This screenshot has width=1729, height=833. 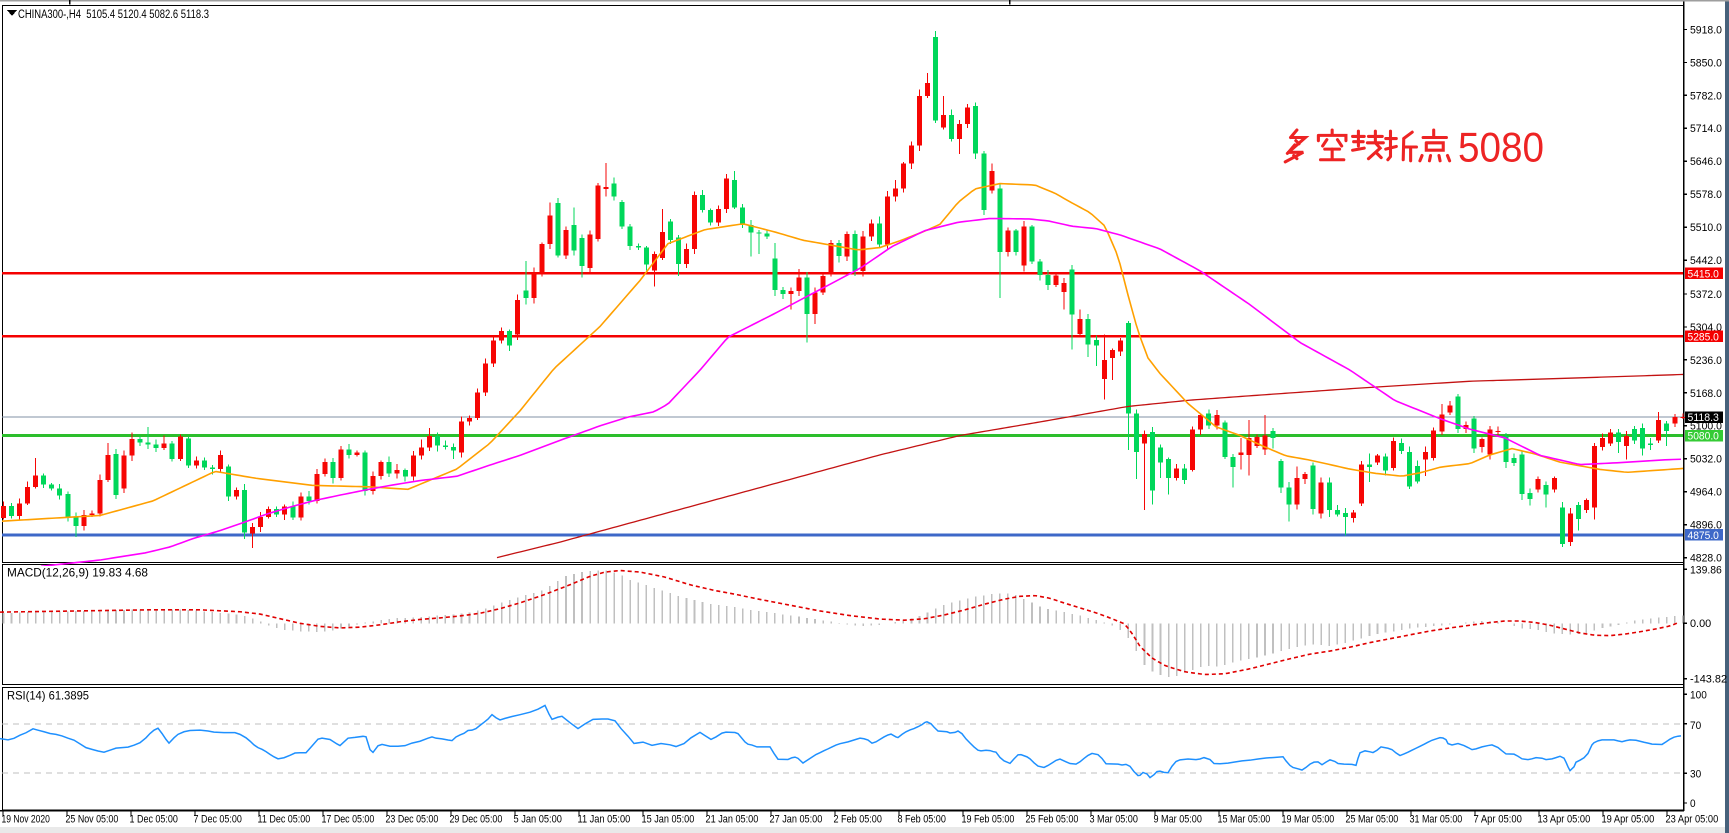 I want to click on svg-text: 0, so click(x=1693, y=804).